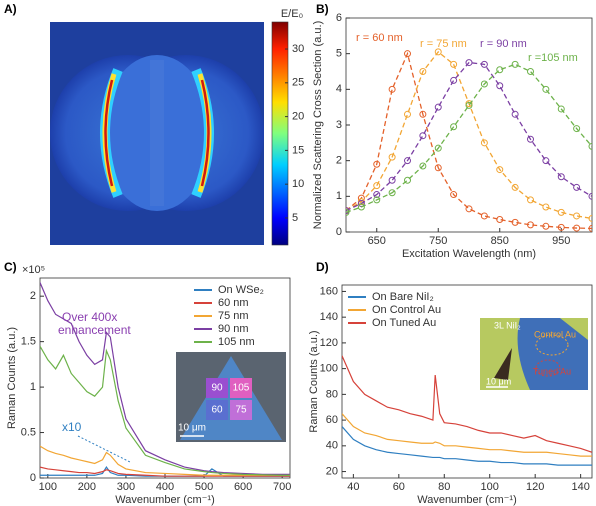 This screenshot has height=506, width=596. Describe the element at coordinates (10, 9) in the screenshot. I see `panel-label: A)` at that location.